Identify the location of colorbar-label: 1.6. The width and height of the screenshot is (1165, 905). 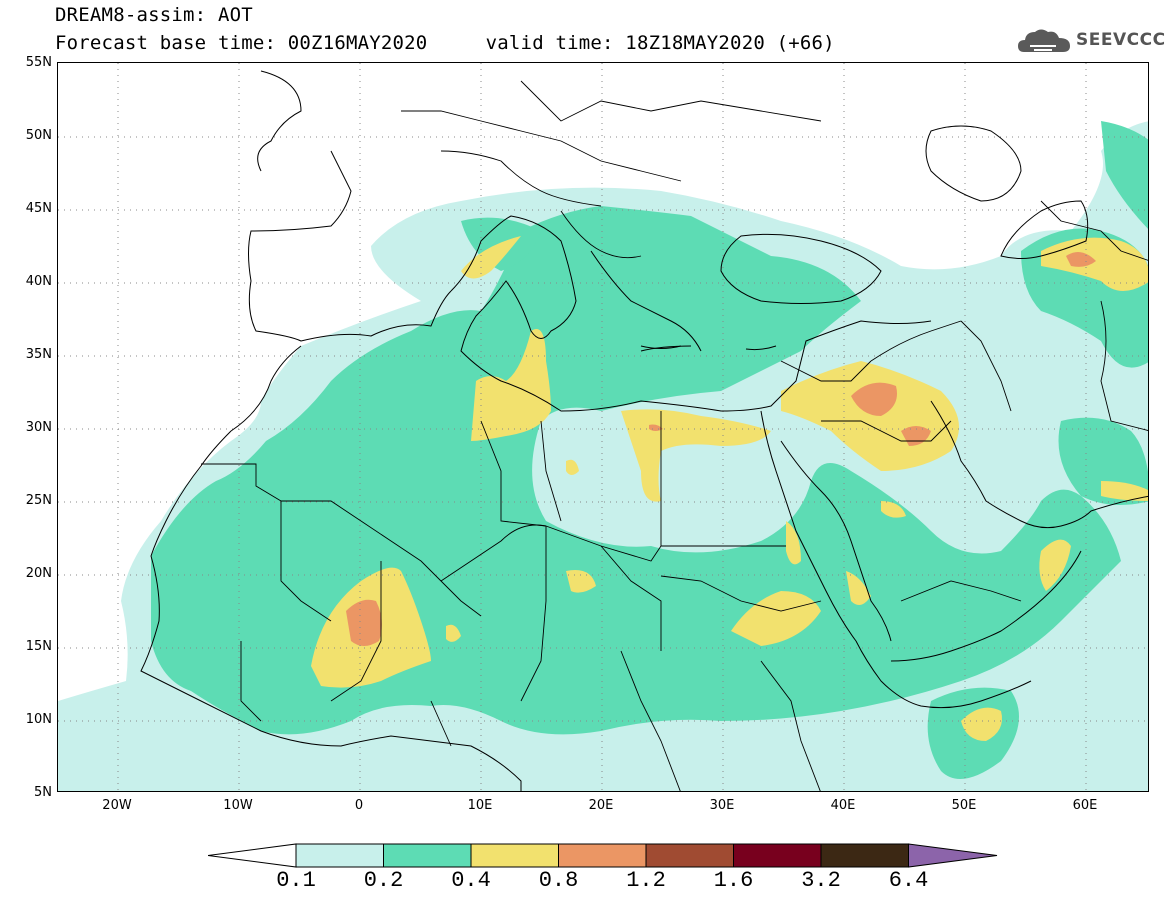
(733, 880).